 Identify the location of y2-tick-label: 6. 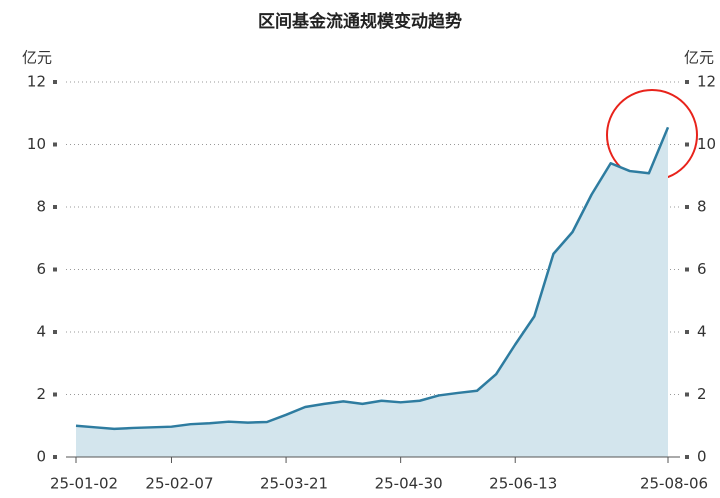
(702, 269).